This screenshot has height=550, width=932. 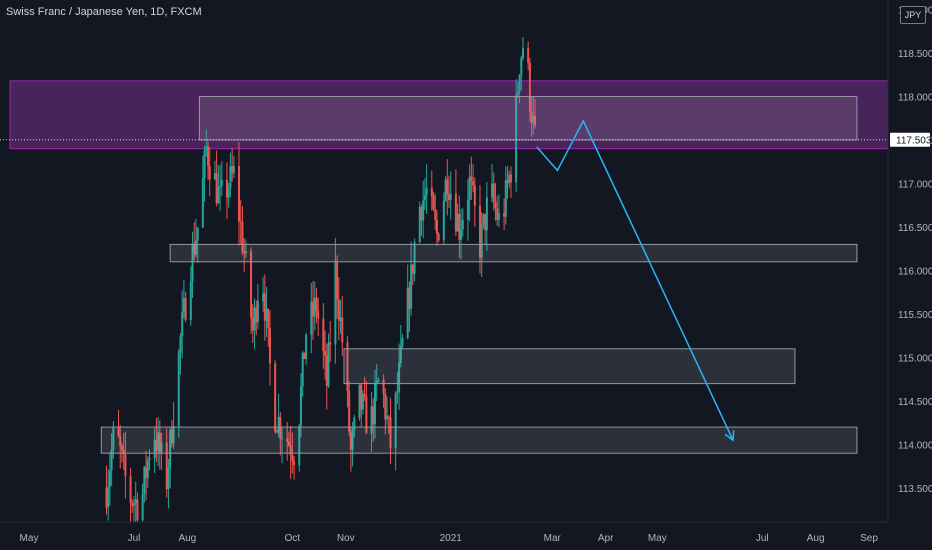 I want to click on x-tick-label: Mar, so click(x=553, y=538).